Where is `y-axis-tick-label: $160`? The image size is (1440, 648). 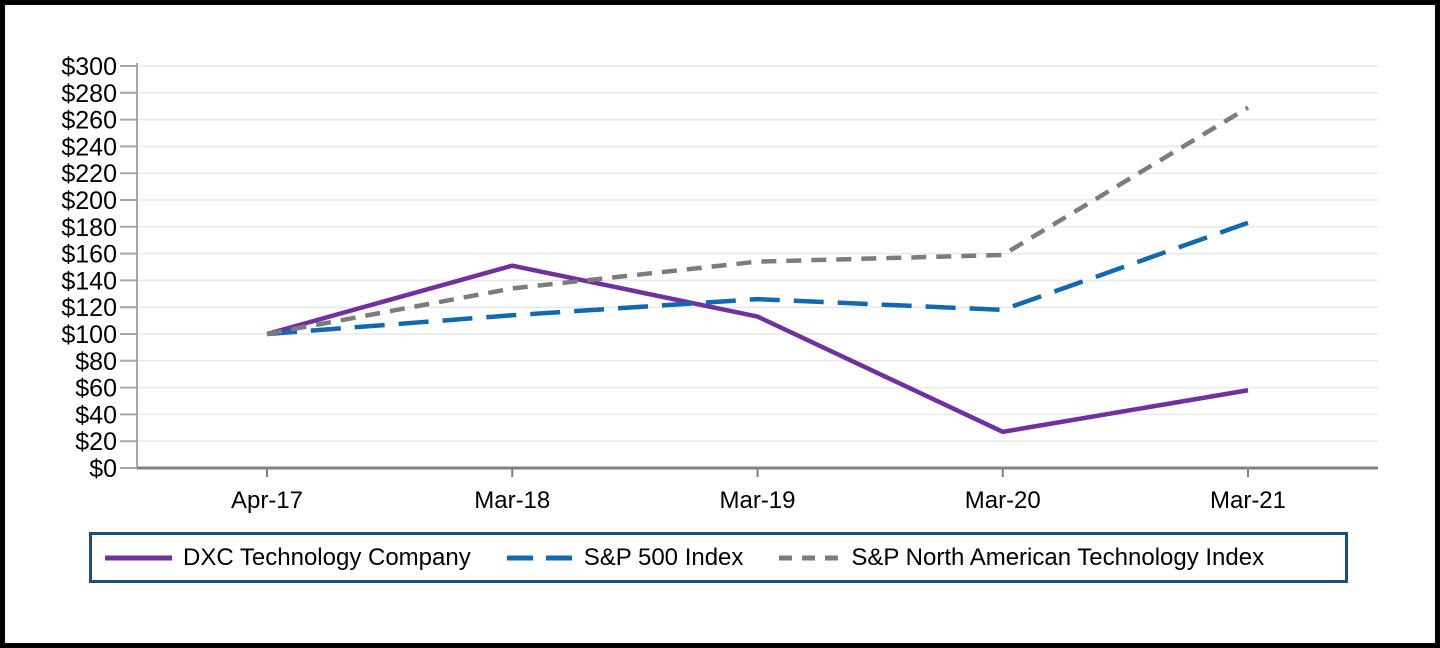 y-axis-tick-label: $160 is located at coordinates (89, 255).